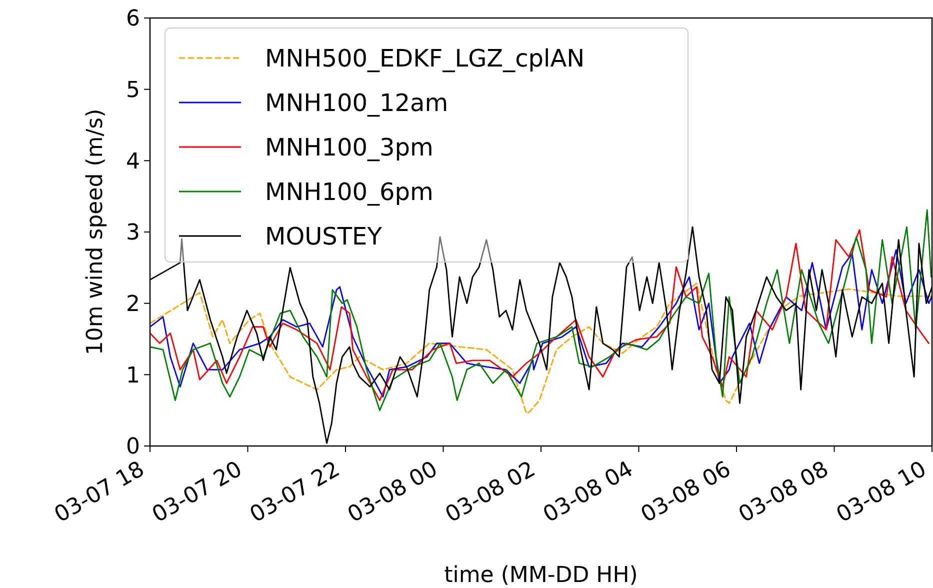 This screenshot has height=588, width=933. What do you see at coordinates (356, 102) in the screenshot?
I see `legend-label: MNH100_12am` at bounding box center [356, 102].